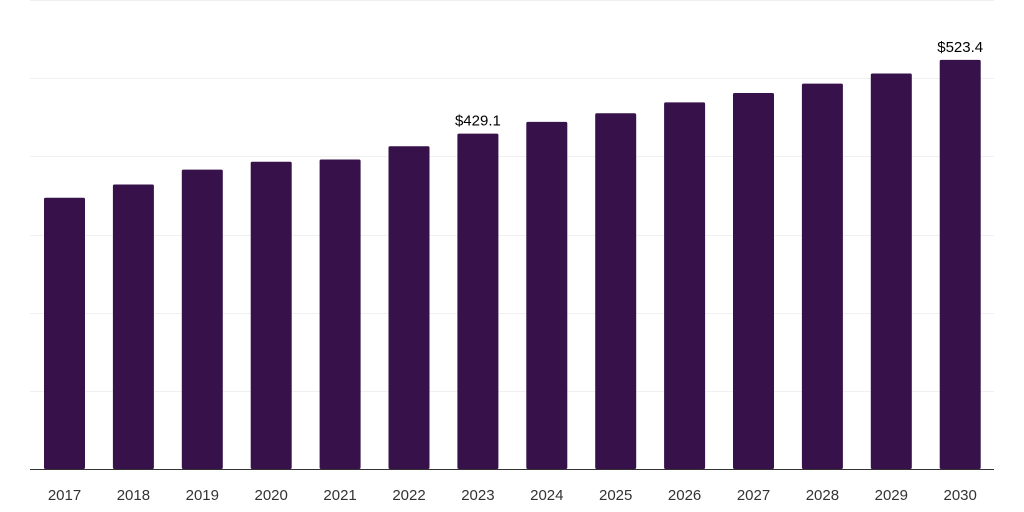  What do you see at coordinates (547, 295) in the screenshot?
I see `bar-2024` at bounding box center [547, 295].